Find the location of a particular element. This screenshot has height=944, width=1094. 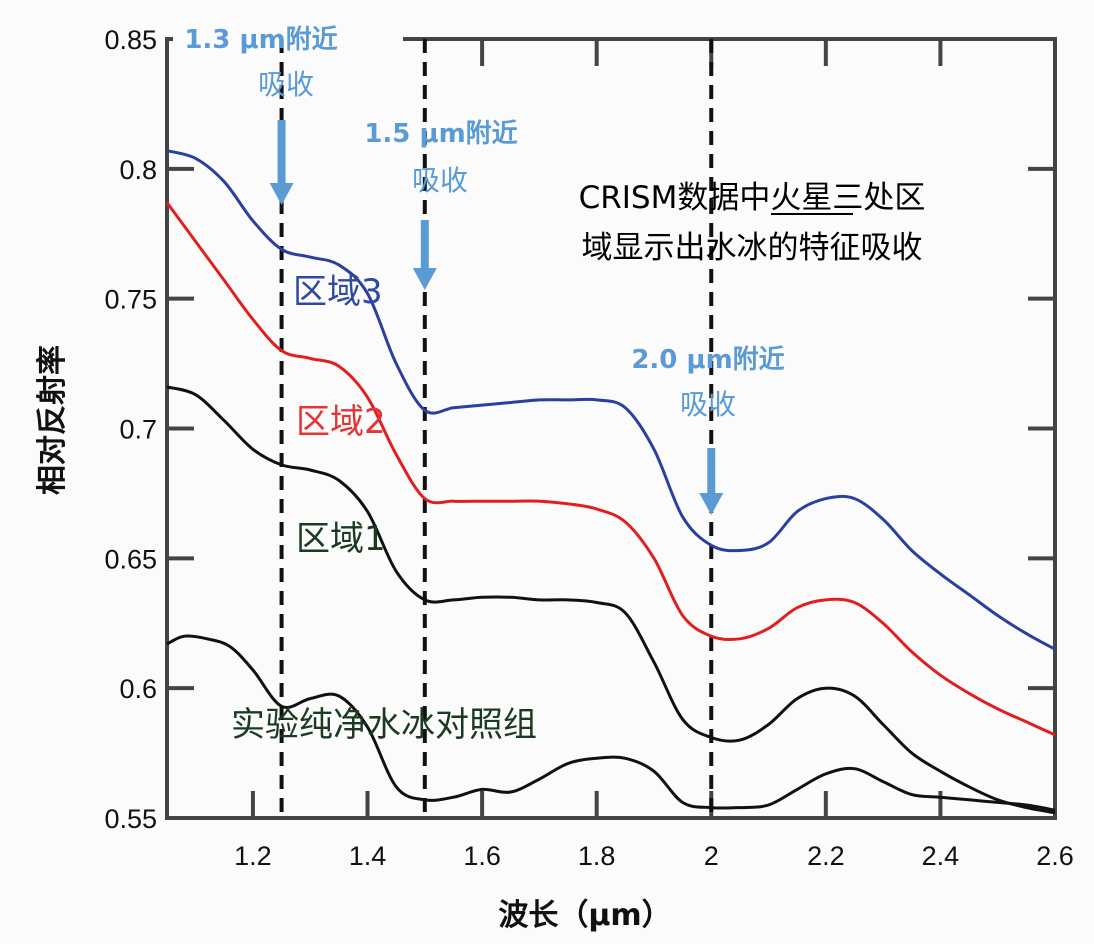

annotation-2-0-line1: 2.0 μm附近 is located at coordinates (707, 360).